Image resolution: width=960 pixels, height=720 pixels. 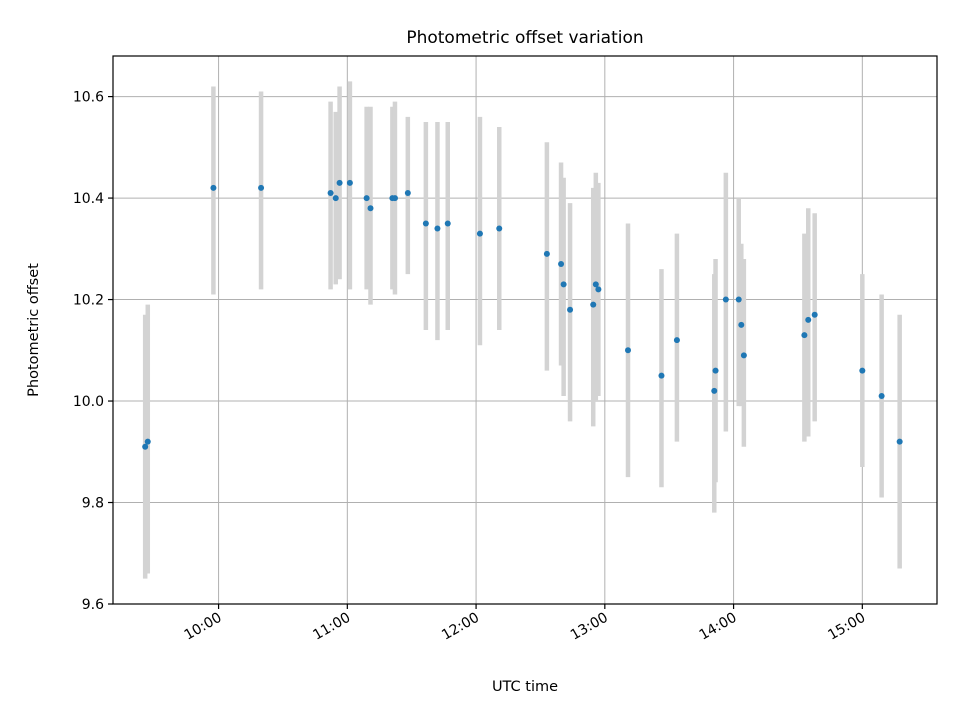 I want to click on x-axis-label: UTC time, so click(x=525, y=687).